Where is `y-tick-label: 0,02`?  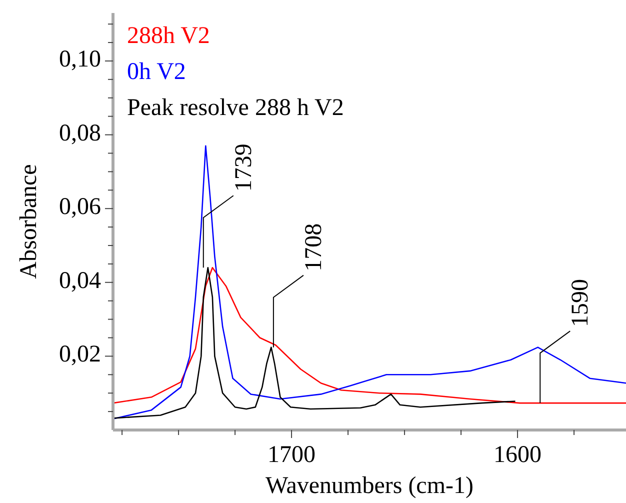
y-tick-label: 0,02 is located at coordinates (80, 355).